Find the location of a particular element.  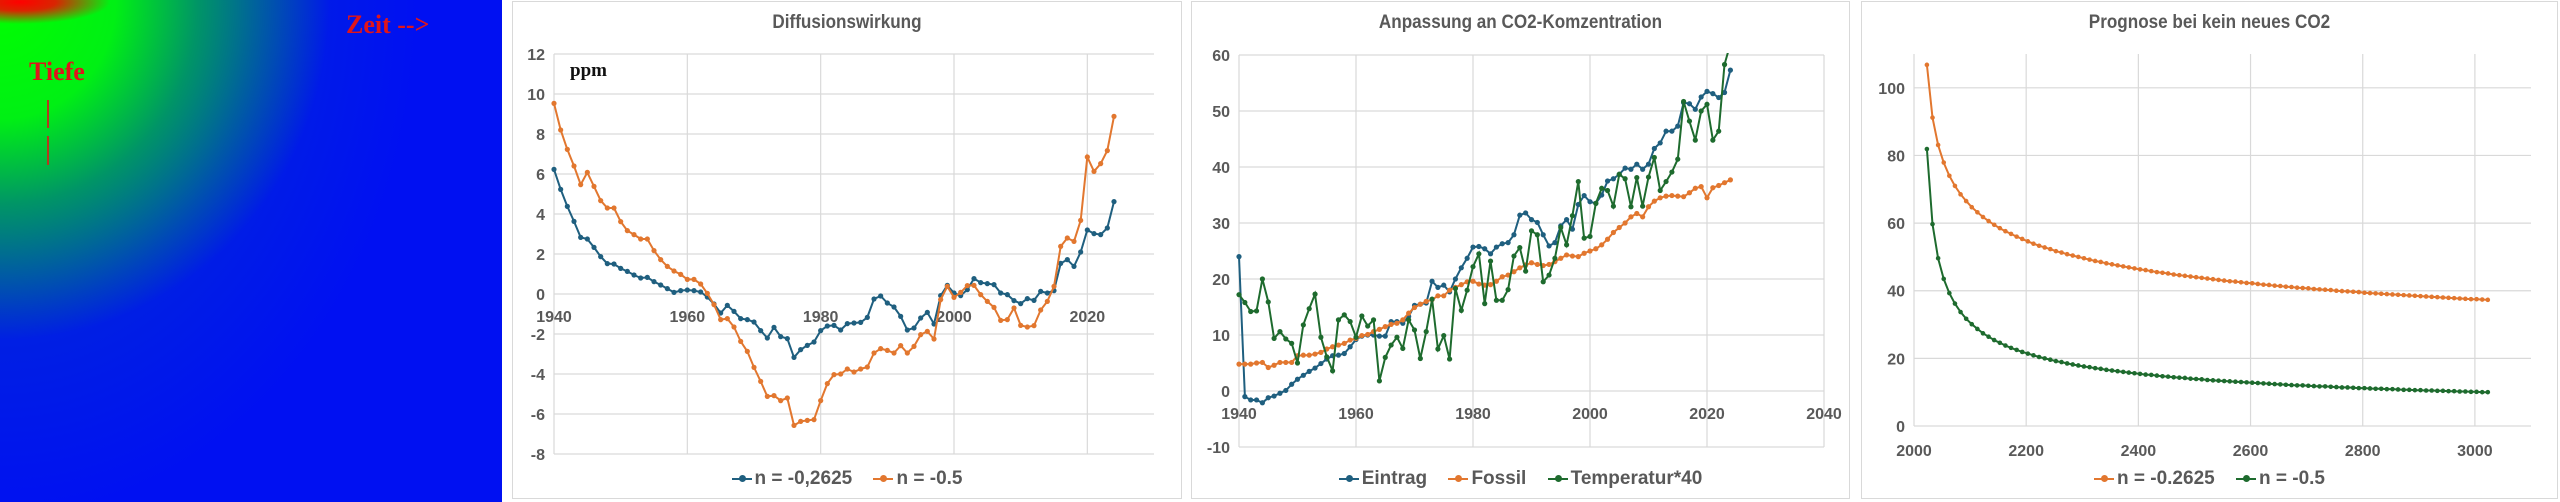

series-layer is located at coordinates (1484, 229).